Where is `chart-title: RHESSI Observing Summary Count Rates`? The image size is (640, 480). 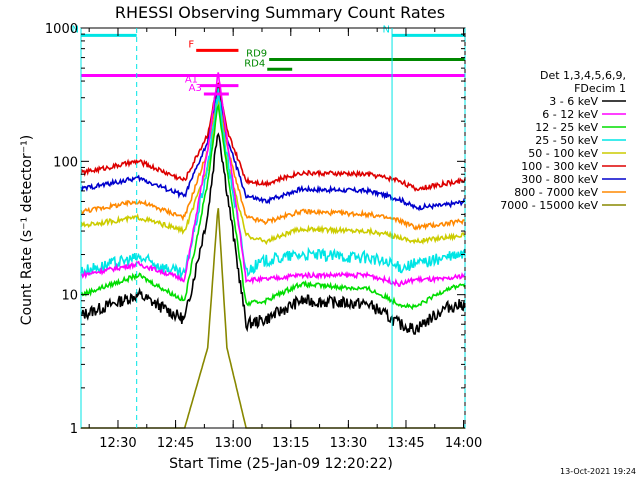 chart-title: RHESSI Observing Summary Count Rates is located at coordinates (280, 12).